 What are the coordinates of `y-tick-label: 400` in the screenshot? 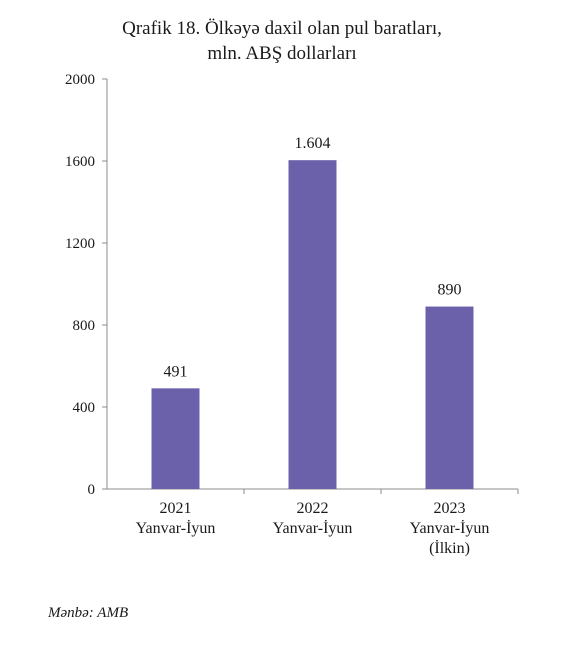 It's located at (84, 408).